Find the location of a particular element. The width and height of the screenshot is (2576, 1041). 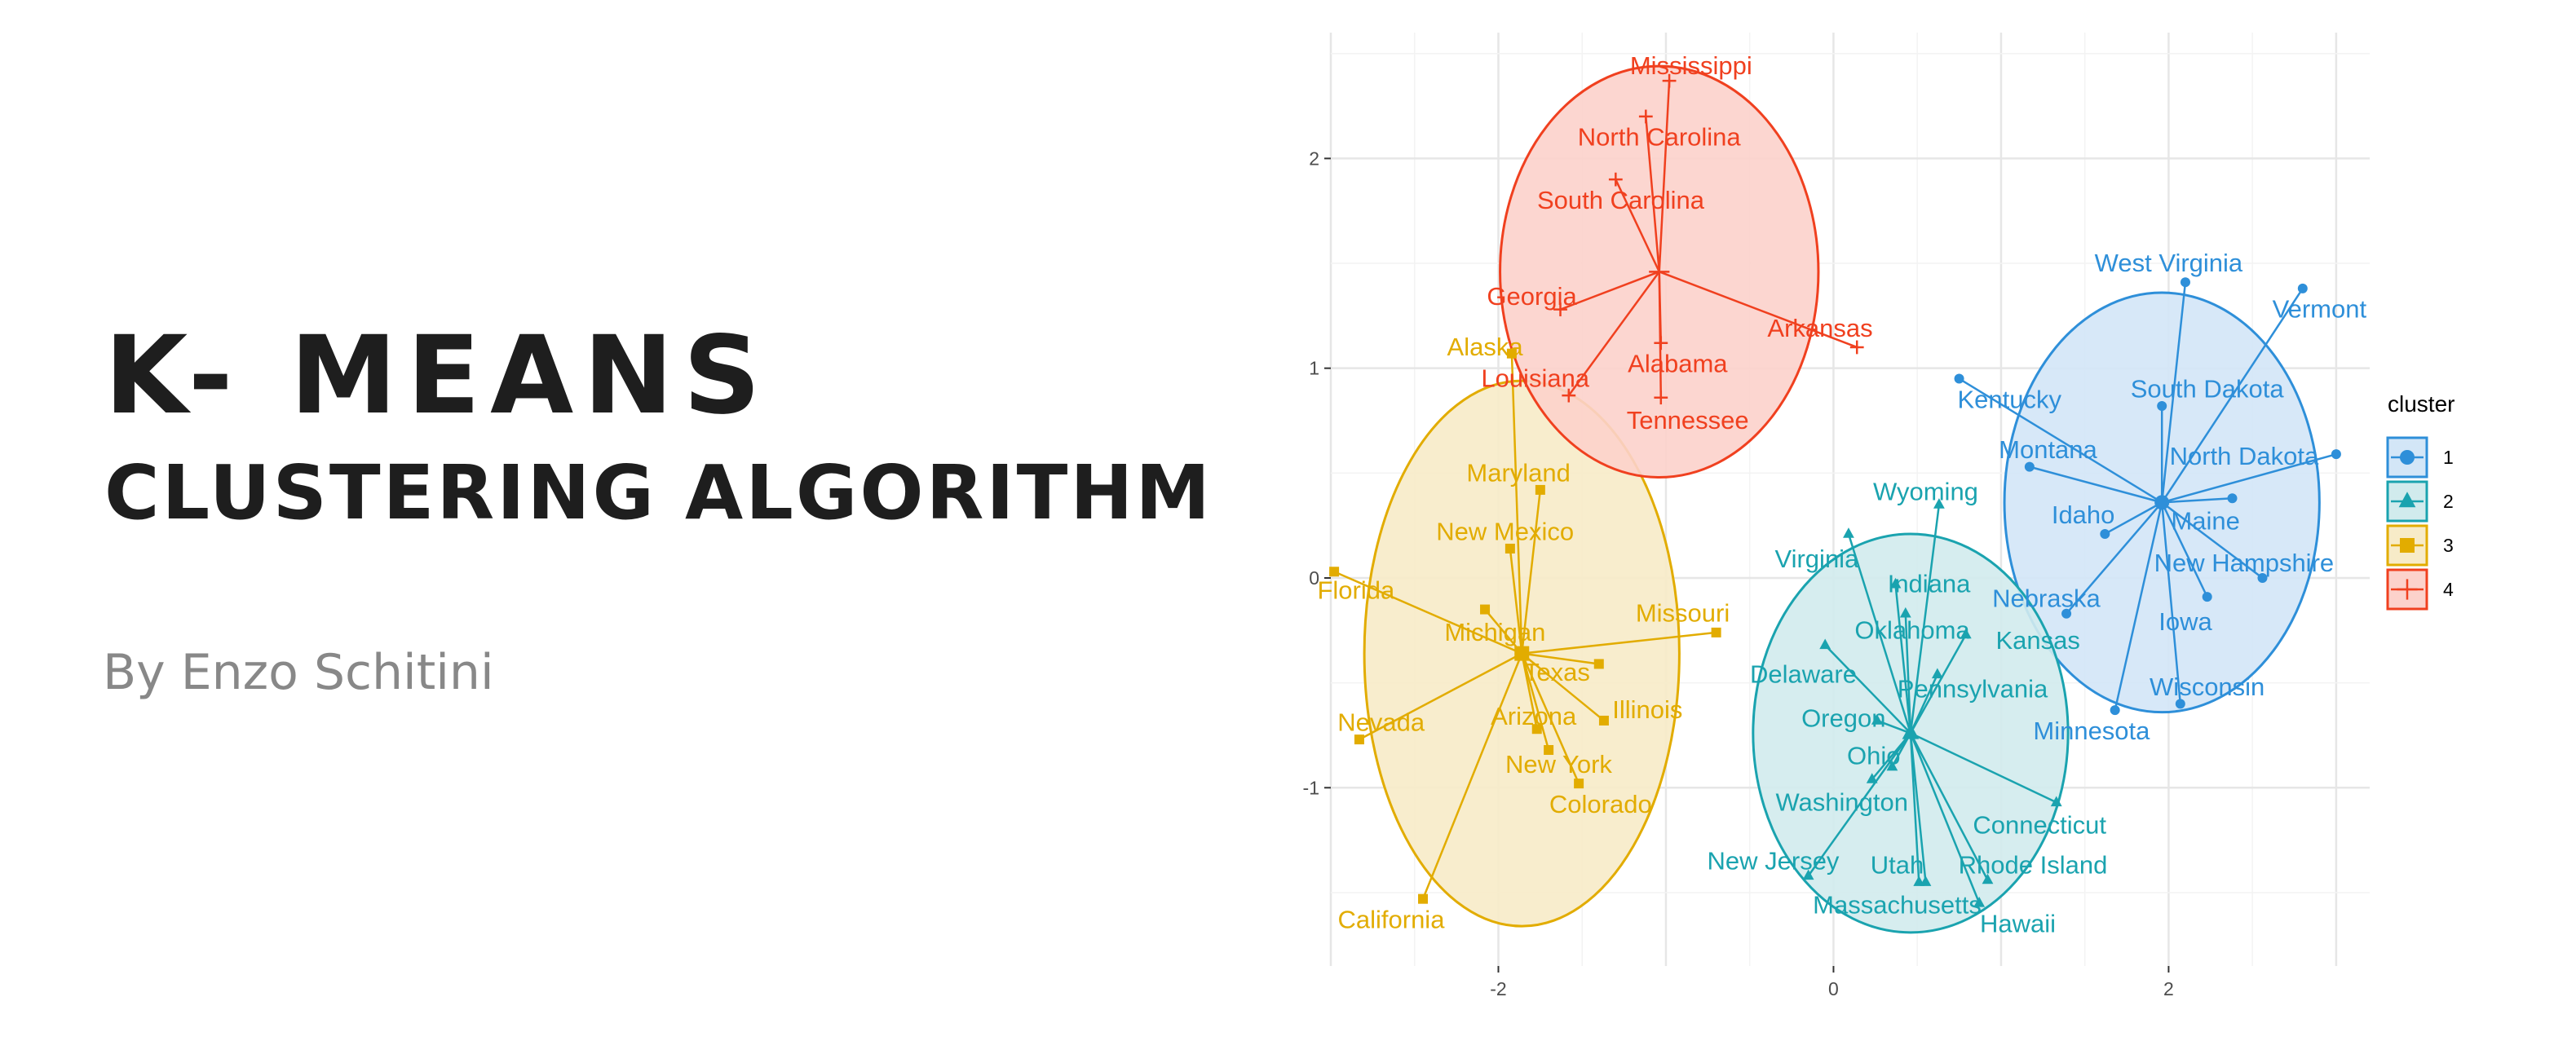

point-label: Texas is located at coordinates (1557, 672).